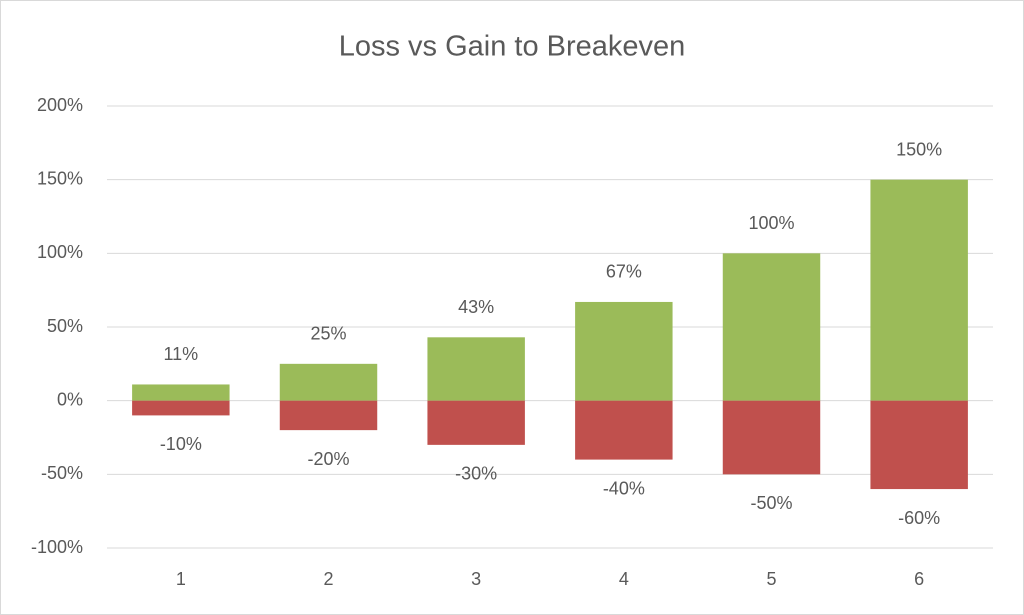  What do you see at coordinates (771, 579) in the screenshot?
I see `x-tick-label: 5` at bounding box center [771, 579].